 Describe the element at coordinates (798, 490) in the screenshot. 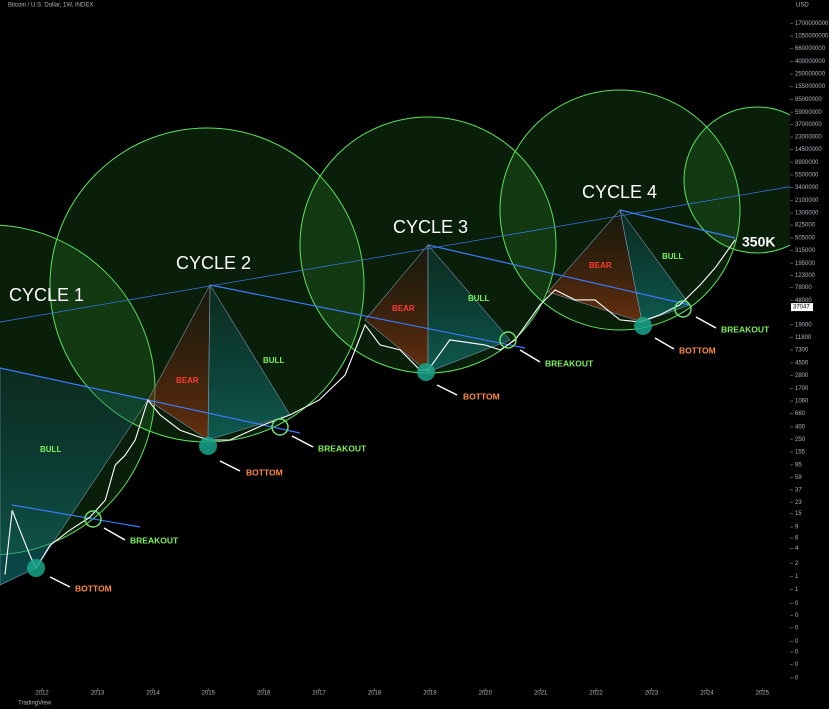

I see `y-tick-label: 37` at that location.